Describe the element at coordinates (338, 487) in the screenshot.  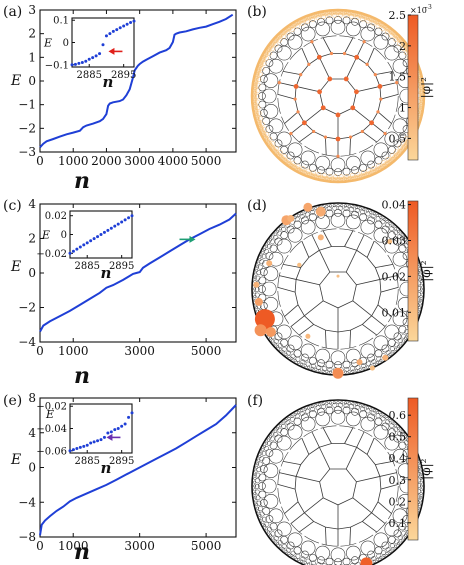
I see `central-cell` at that location.